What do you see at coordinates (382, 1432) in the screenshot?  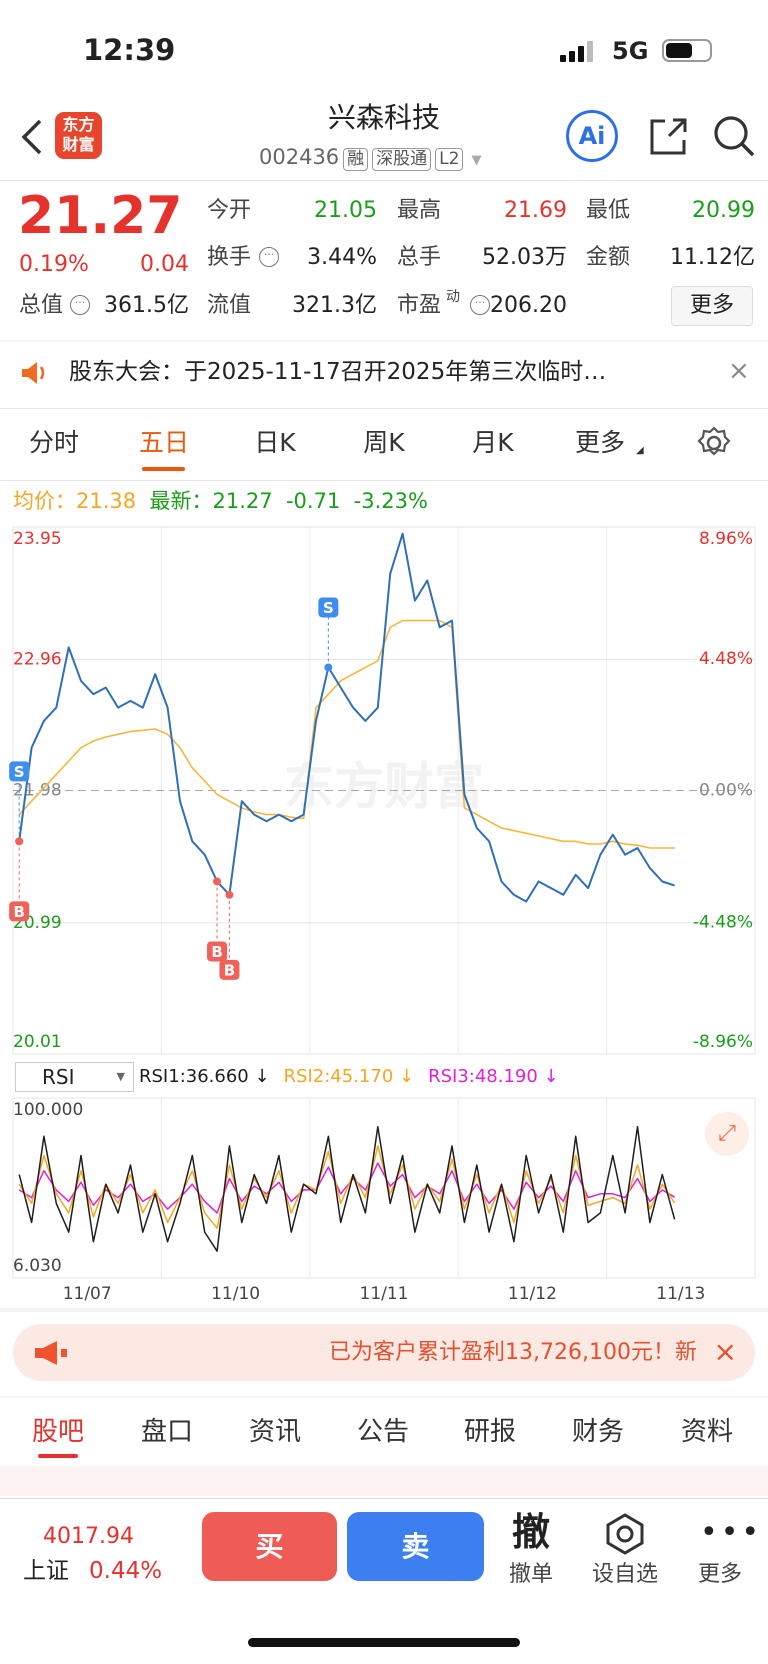 I see `bottom-tab: 公告` at bounding box center [382, 1432].